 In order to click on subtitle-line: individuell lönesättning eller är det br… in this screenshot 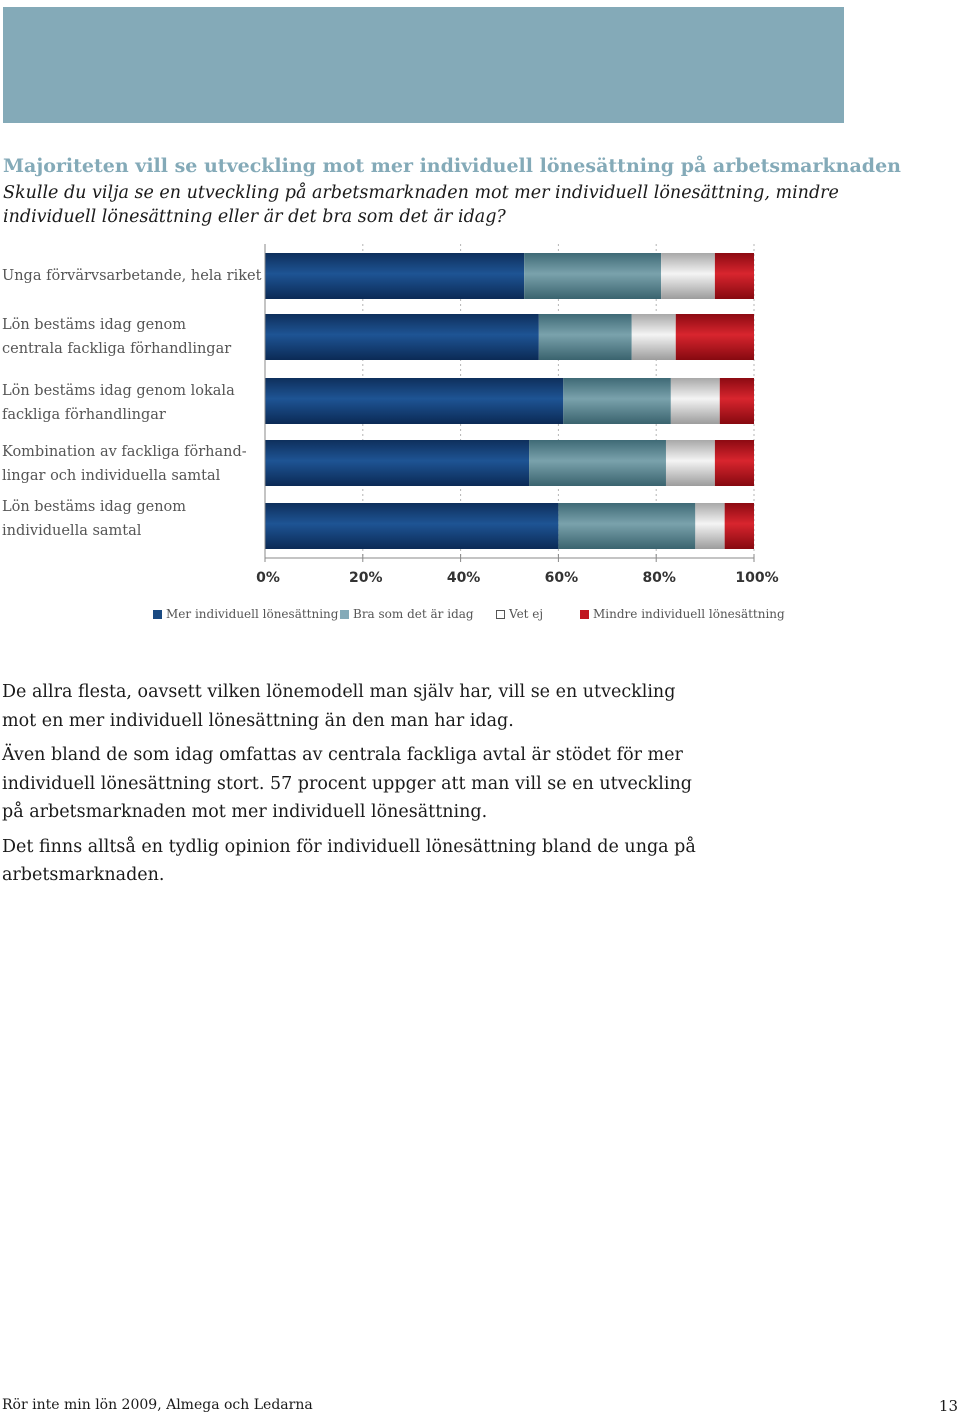, I will do `click(254, 217)`.